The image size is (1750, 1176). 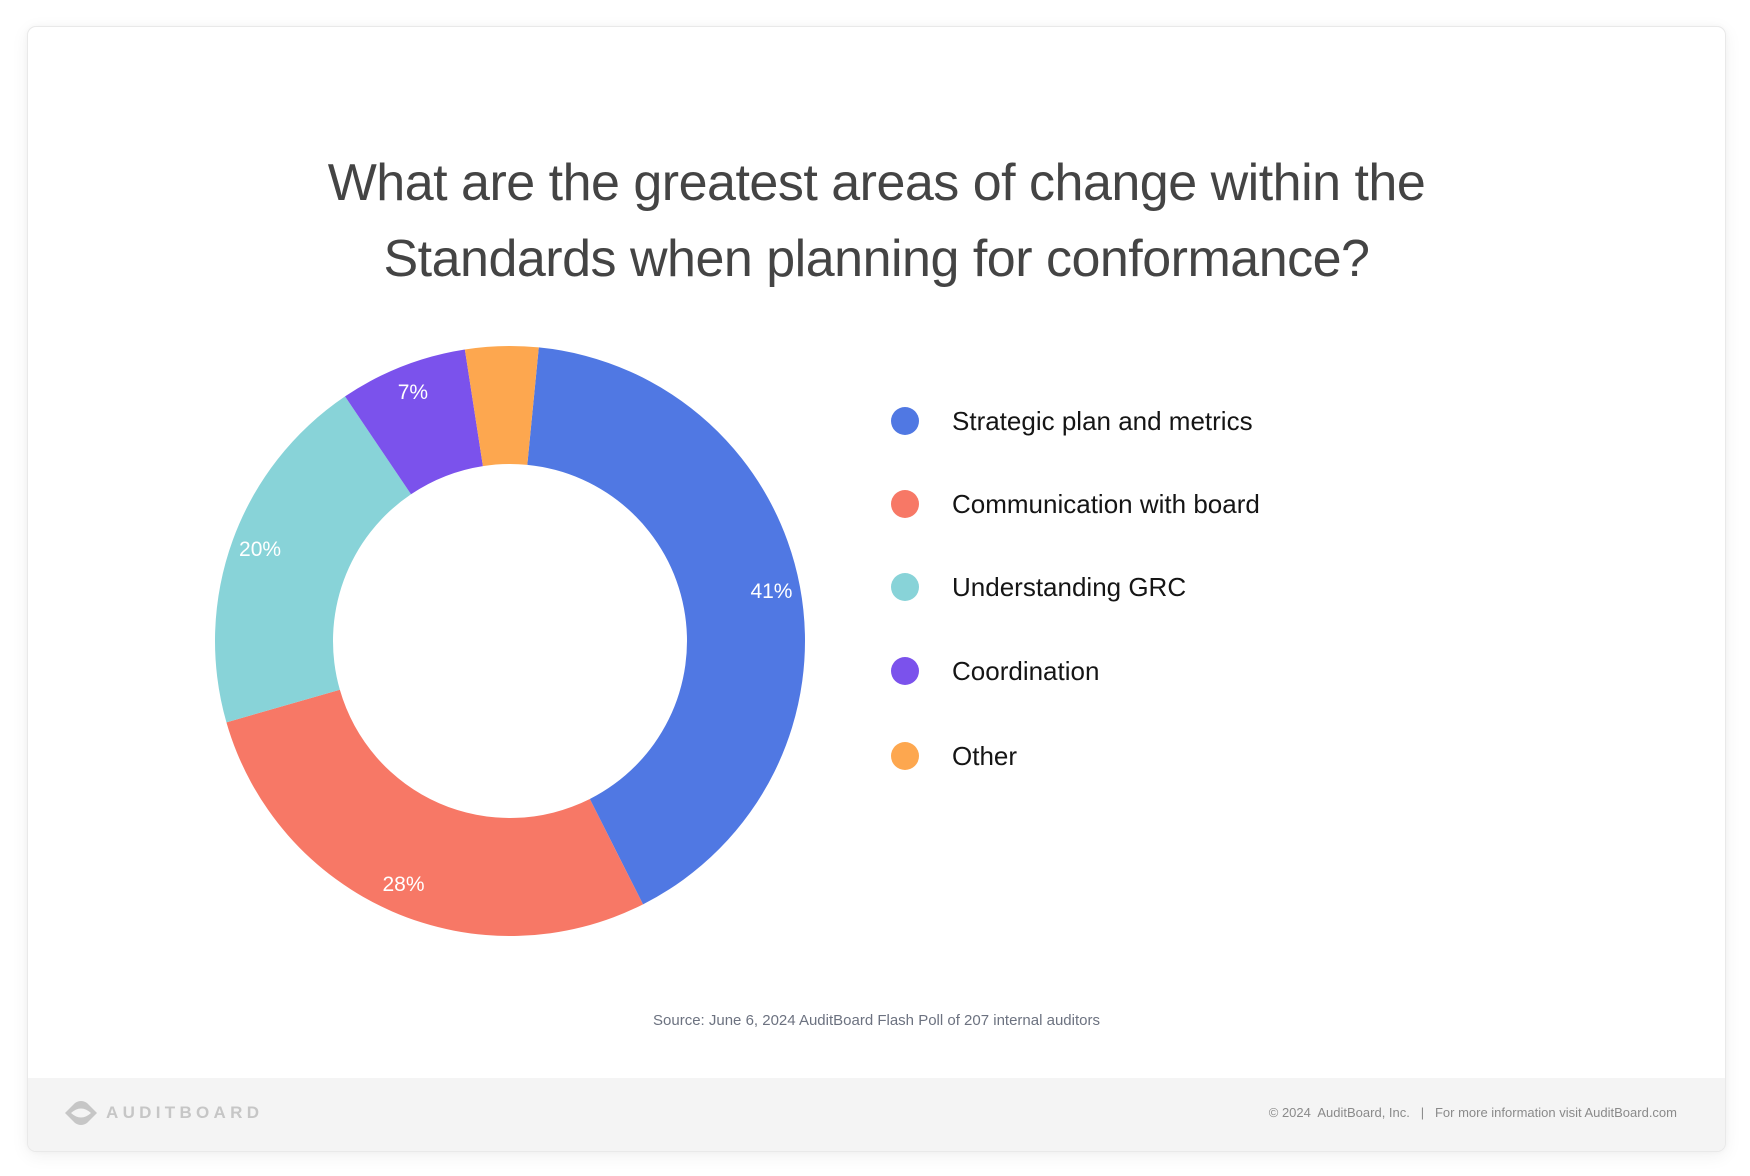 I want to click on legend-item: Communication with board, so click(x=1075, y=504).